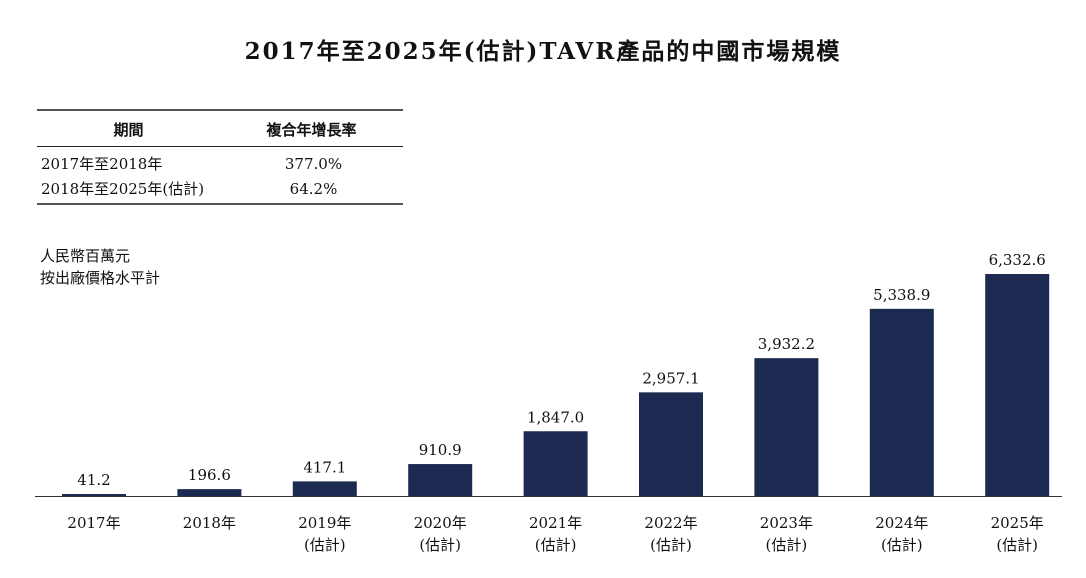  I want to click on period-cell: 2017年至2018年, so click(102, 164).